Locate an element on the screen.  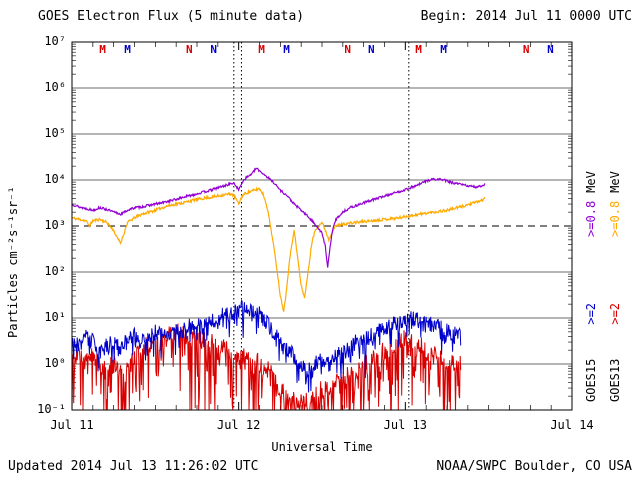
legend-goes13-e2: >=2 is located at coordinates (615, 313).